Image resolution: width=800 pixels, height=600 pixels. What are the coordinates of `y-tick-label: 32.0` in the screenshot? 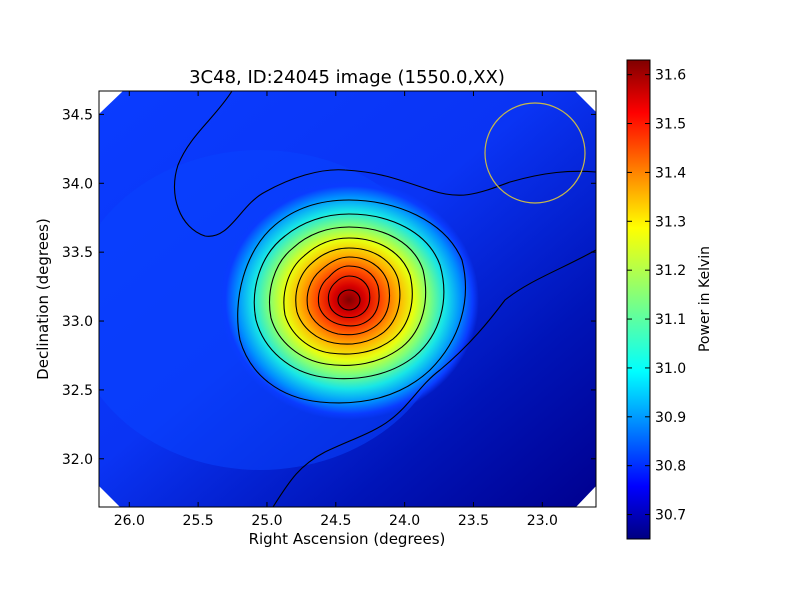 It's located at (77, 460).